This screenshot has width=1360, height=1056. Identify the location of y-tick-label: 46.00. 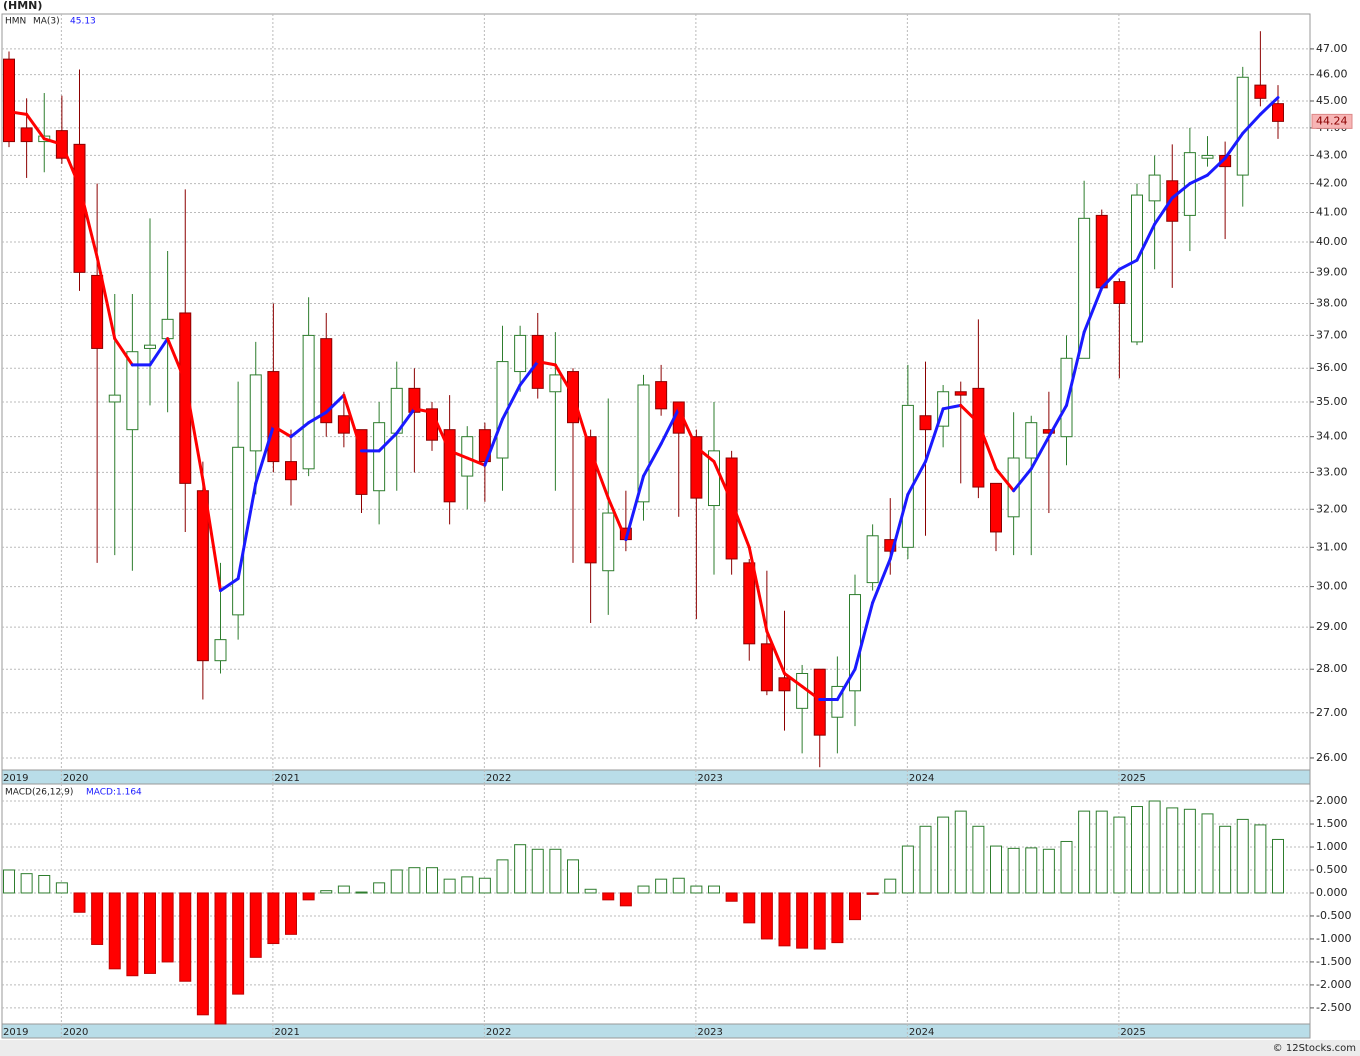
(1332, 74).